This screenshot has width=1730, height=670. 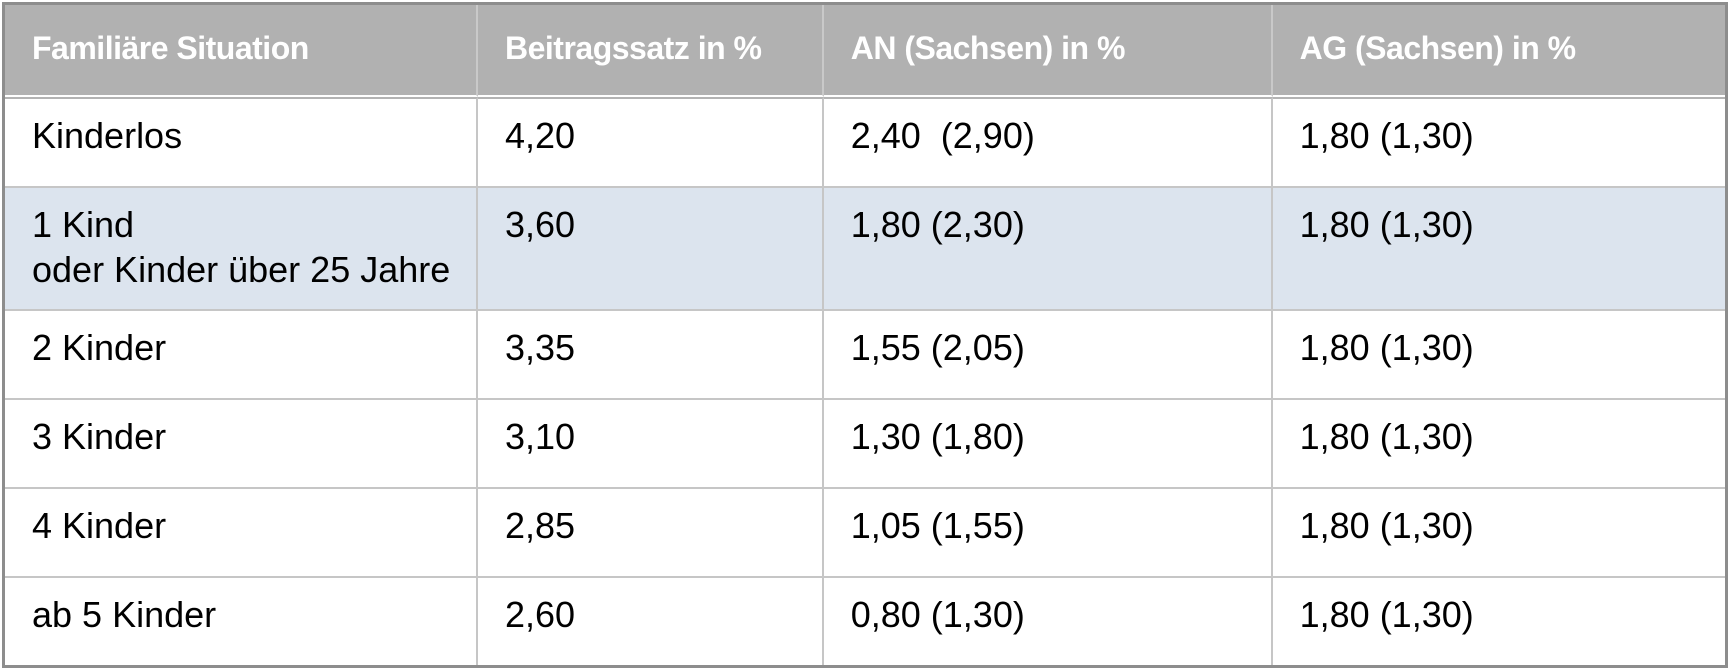 I want to click on column-header-beitragssatz: Beitragssatz in %, so click(x=651, y=51).